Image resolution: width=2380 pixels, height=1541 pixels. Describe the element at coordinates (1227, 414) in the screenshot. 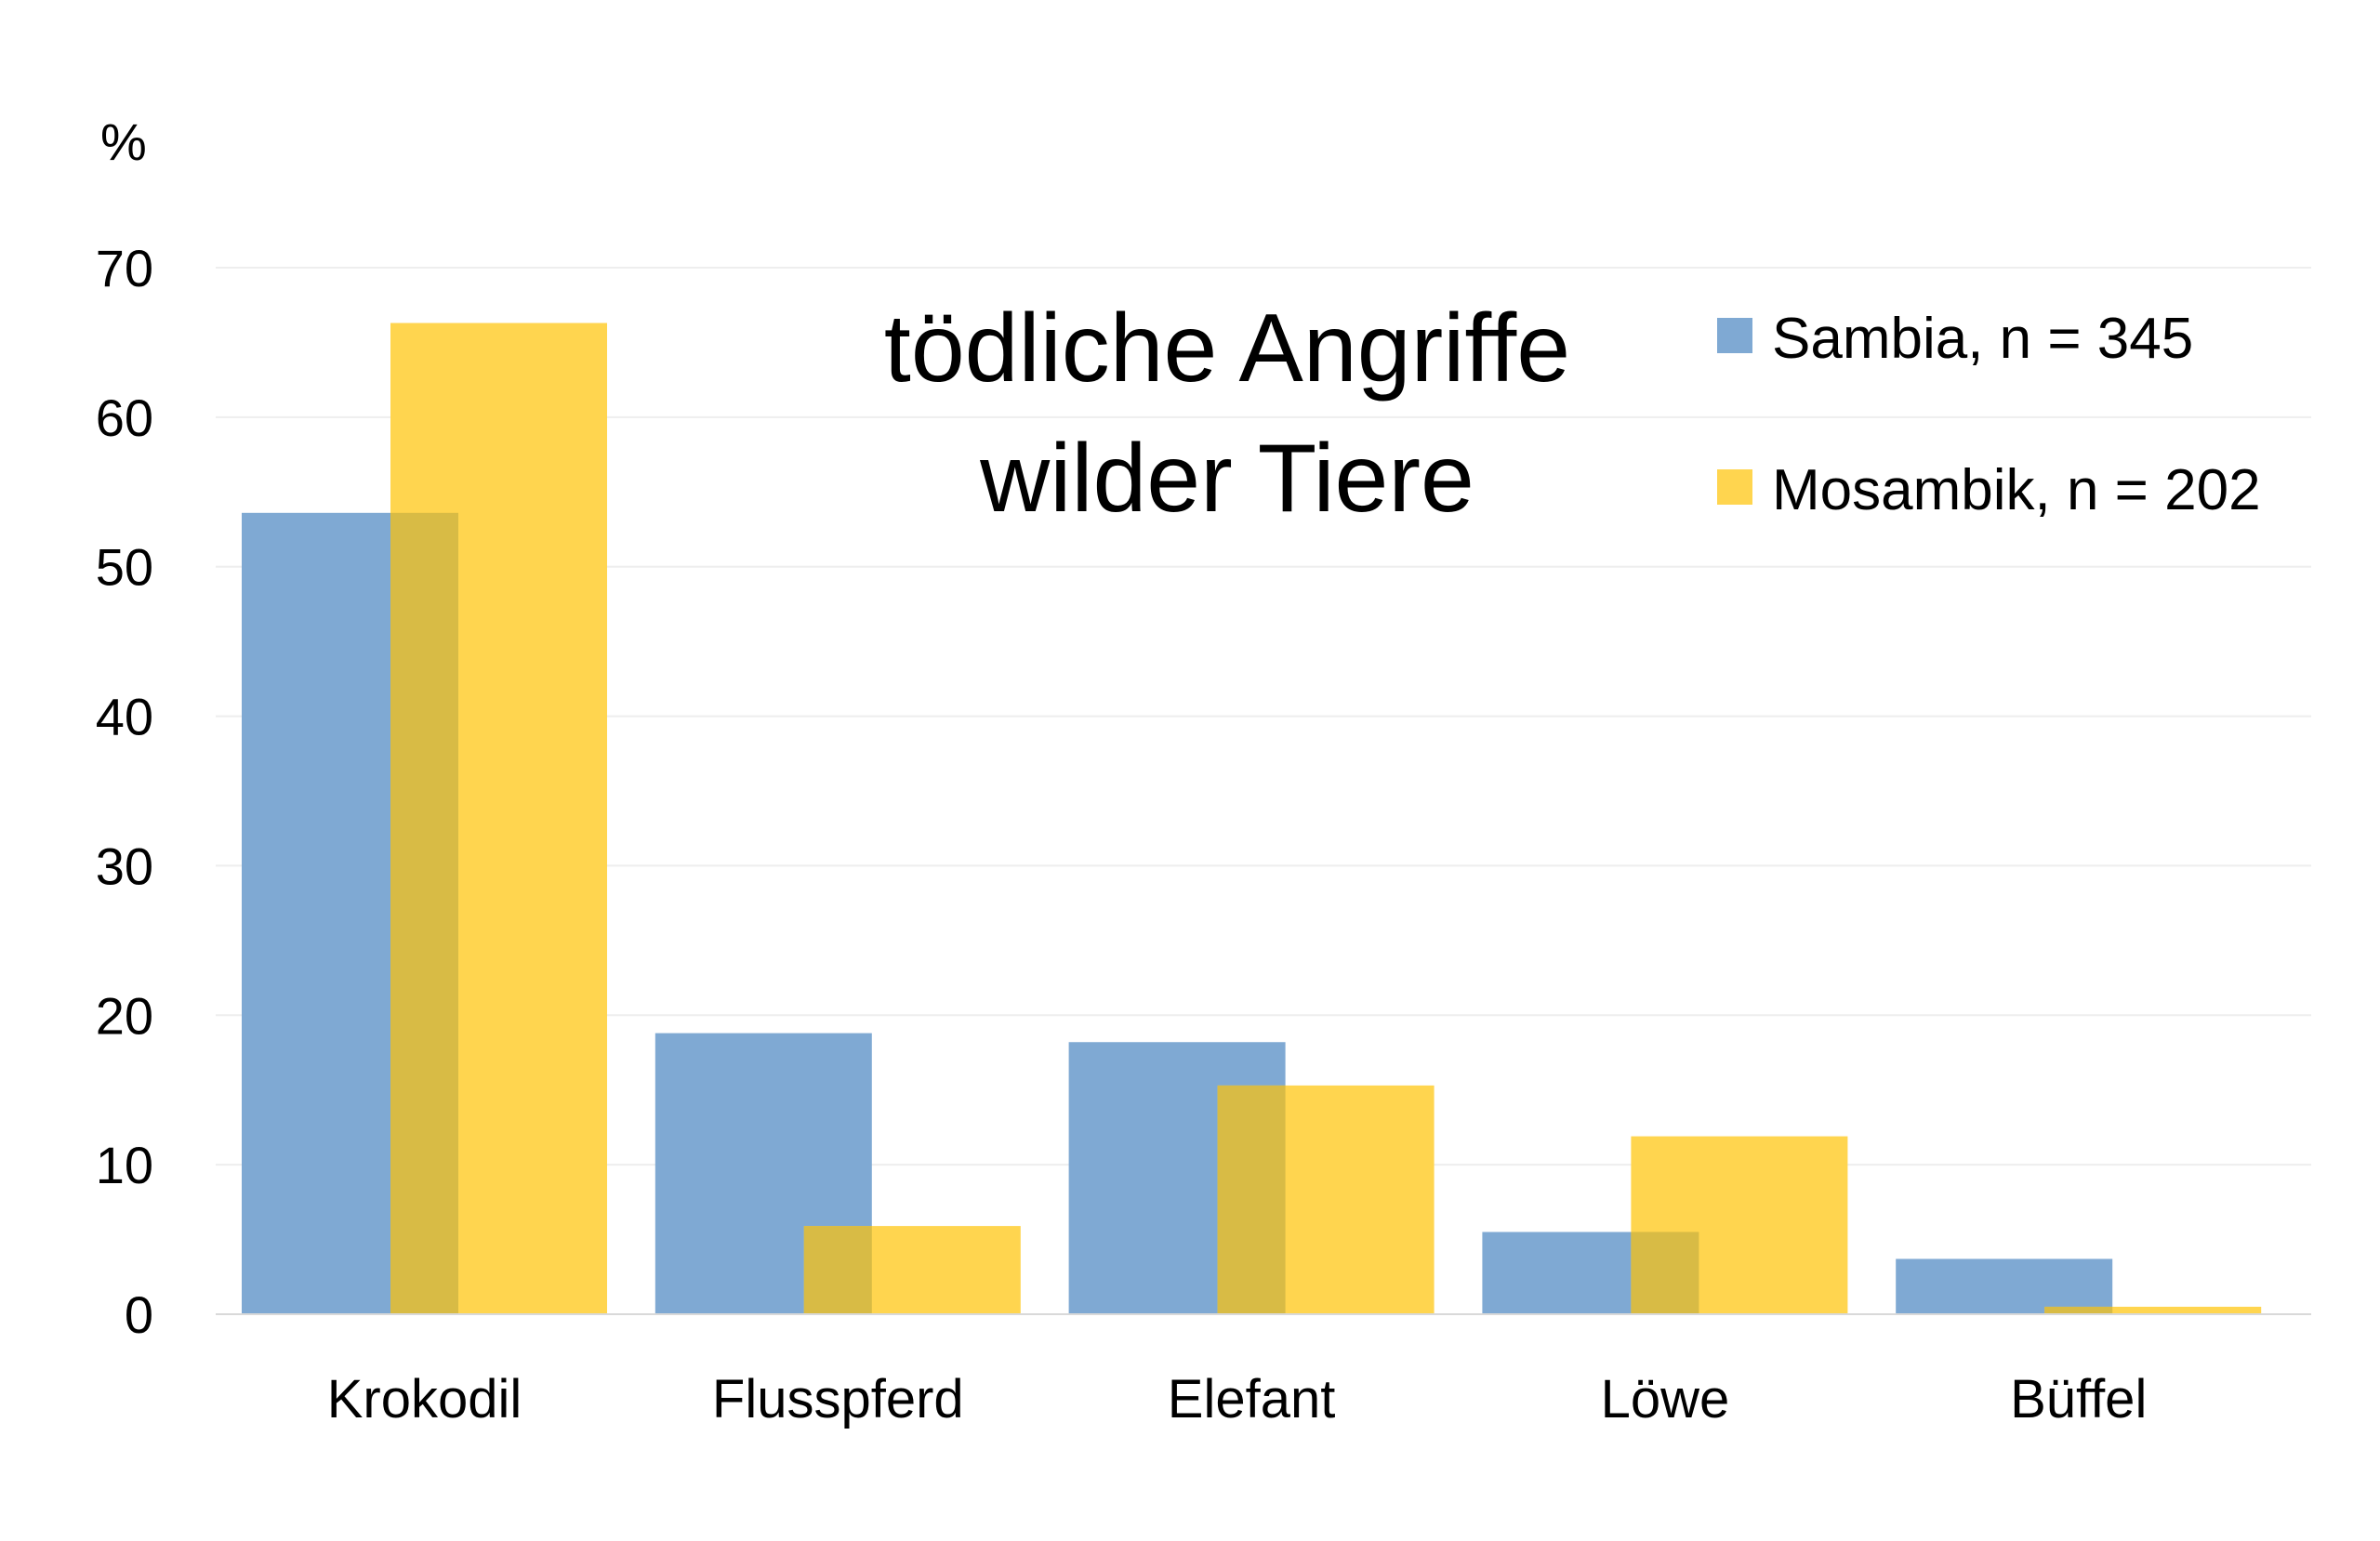

I see `chart-title: tödliche Angriffe wilder Tiere` at that location.